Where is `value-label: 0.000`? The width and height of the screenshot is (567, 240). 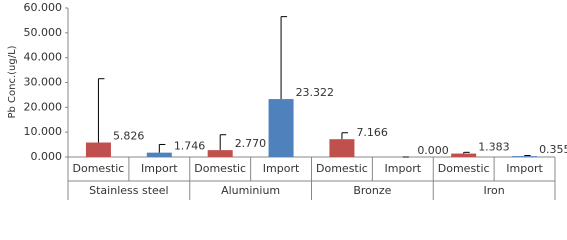 value-label: 0.000 is located at coordinates (433, 150).